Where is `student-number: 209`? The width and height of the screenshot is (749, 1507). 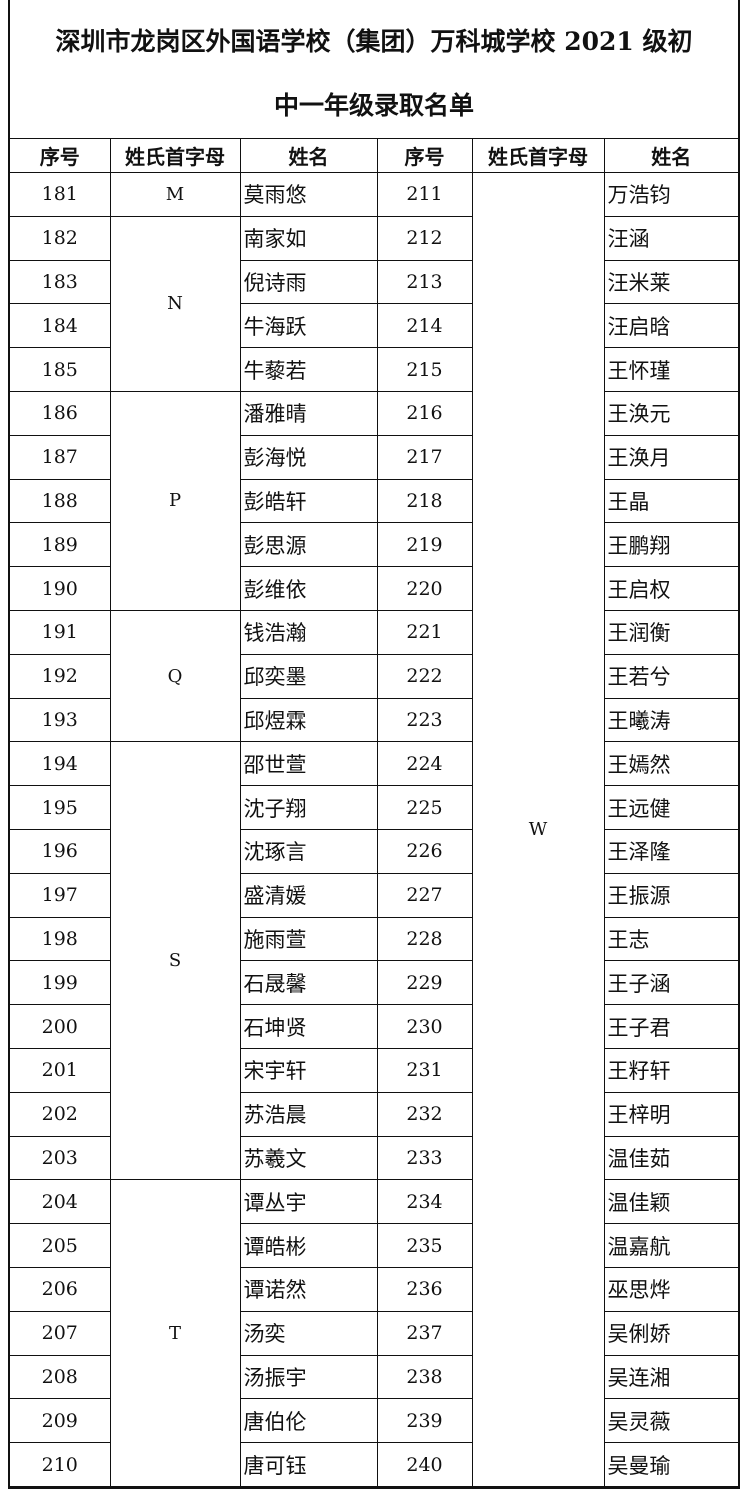
student-number: 209 is located at coordinates (60, 1421).